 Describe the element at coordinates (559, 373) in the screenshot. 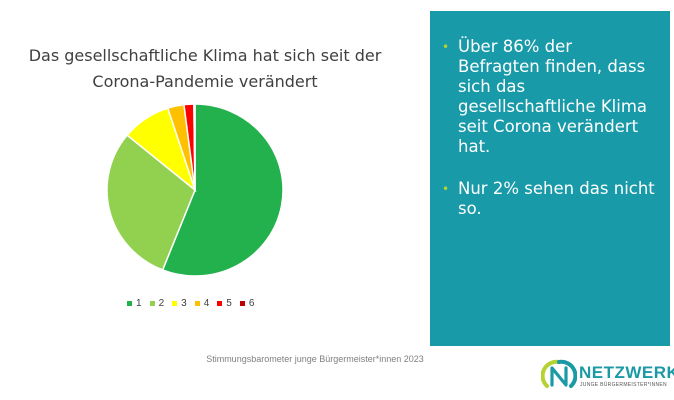

I see `netzwerk-logo-icon` at that location.